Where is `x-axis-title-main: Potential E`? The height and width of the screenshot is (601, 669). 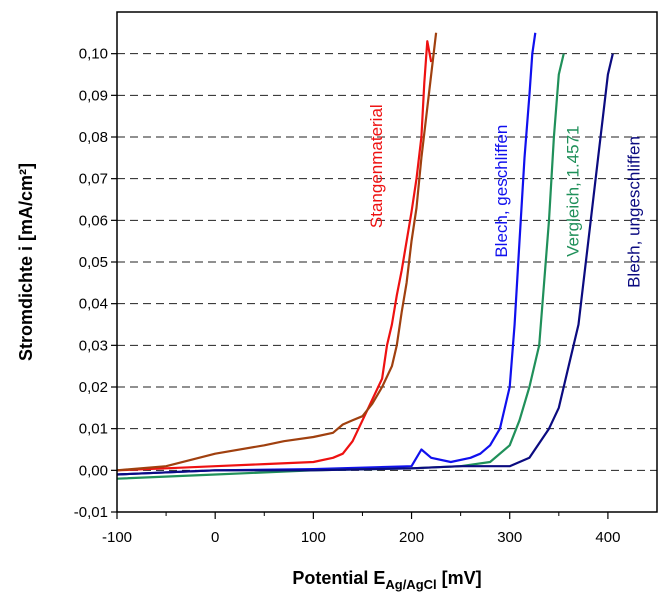
x-axis-title-main: Potential E is located at coordinates (338, 578).